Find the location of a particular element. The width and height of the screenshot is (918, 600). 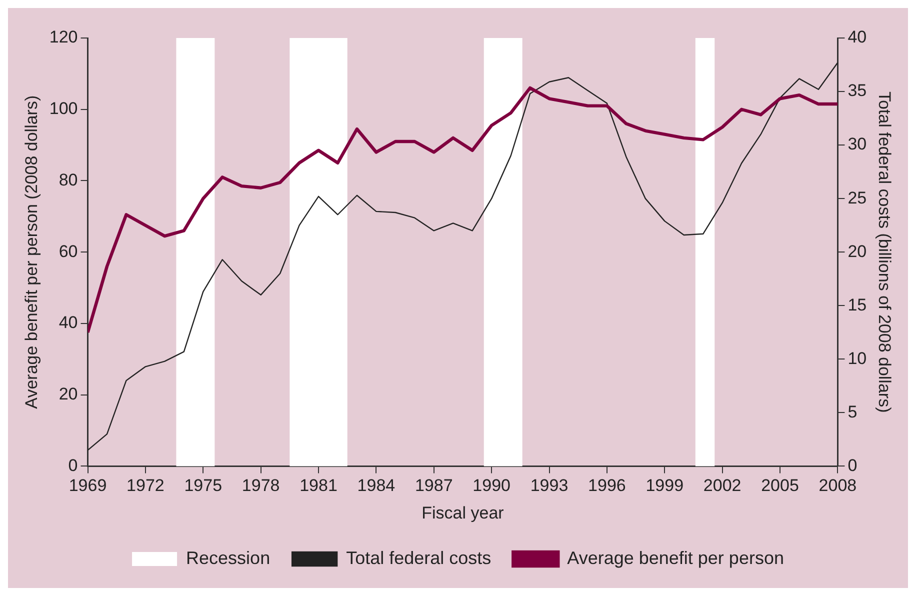

y2-tick-label: 0 is located at coordinates (853, 465).